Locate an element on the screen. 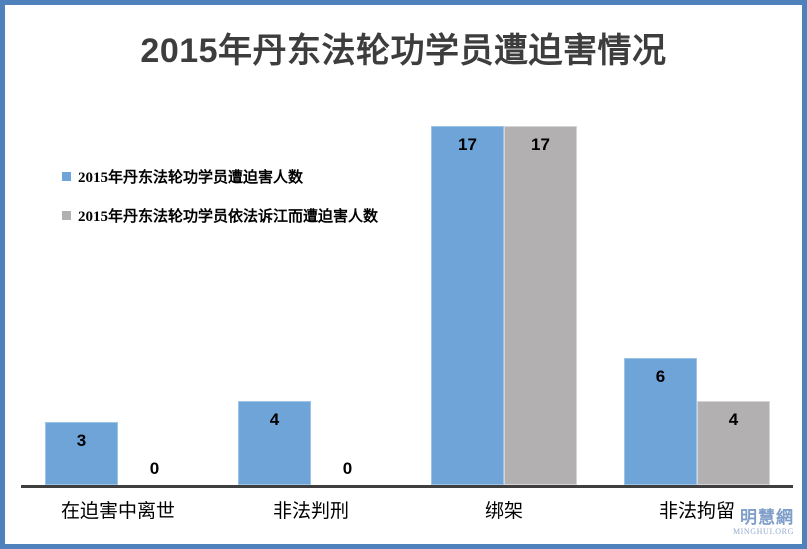 This screenshot has height=549, width=807. legend-item: 2015年丹东法轮功学员依法诉江而遭迫害人数 is located at coordinates (220, 215).